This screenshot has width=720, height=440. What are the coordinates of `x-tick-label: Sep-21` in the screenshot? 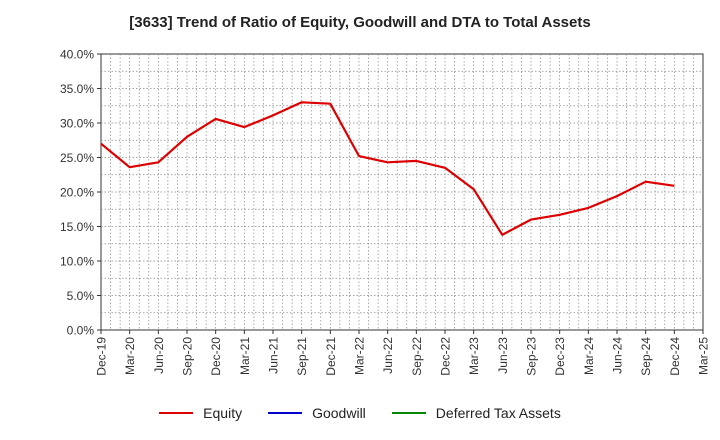 It's located at (302, 356).